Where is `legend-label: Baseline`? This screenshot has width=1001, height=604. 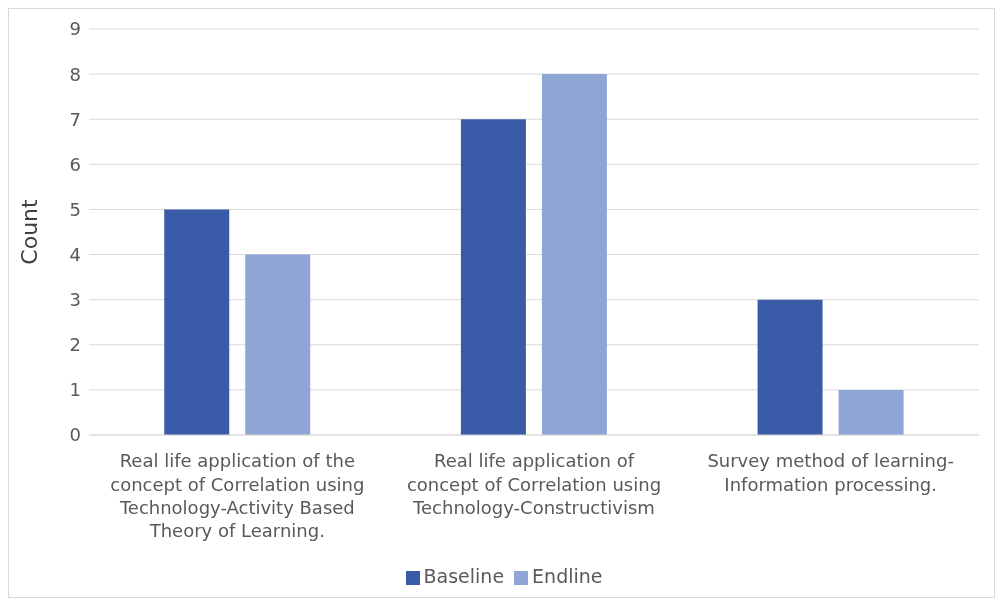 legend-label: Baseline is located at coordinates (464, 576).